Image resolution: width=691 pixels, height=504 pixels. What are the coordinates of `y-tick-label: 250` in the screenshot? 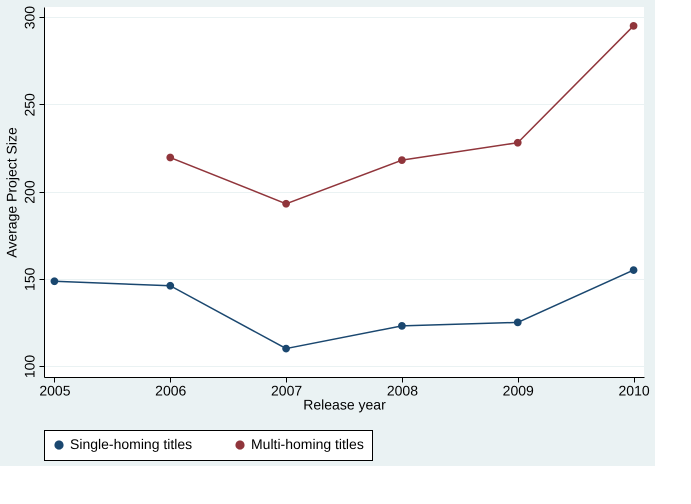 It's located at (30, 104).